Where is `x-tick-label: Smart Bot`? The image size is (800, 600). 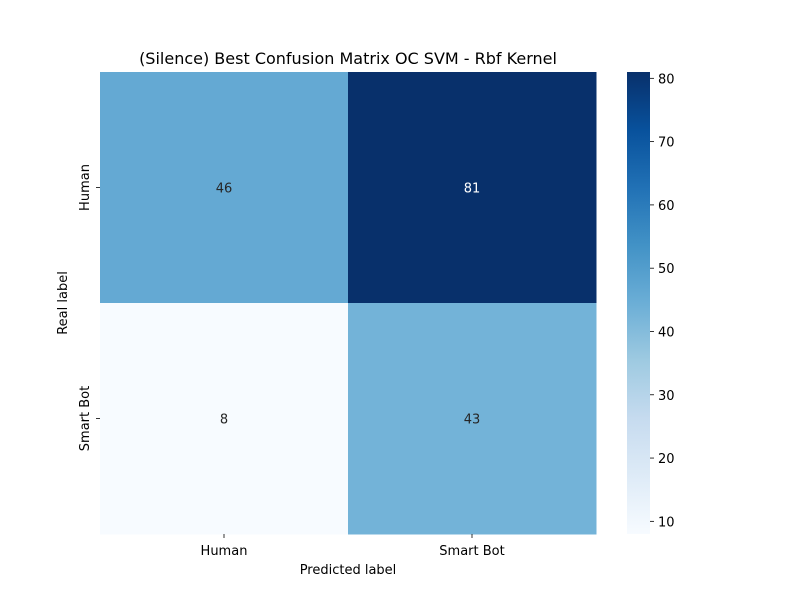
x-tick-label: Smart Bot is located at coordinates (471, 551).